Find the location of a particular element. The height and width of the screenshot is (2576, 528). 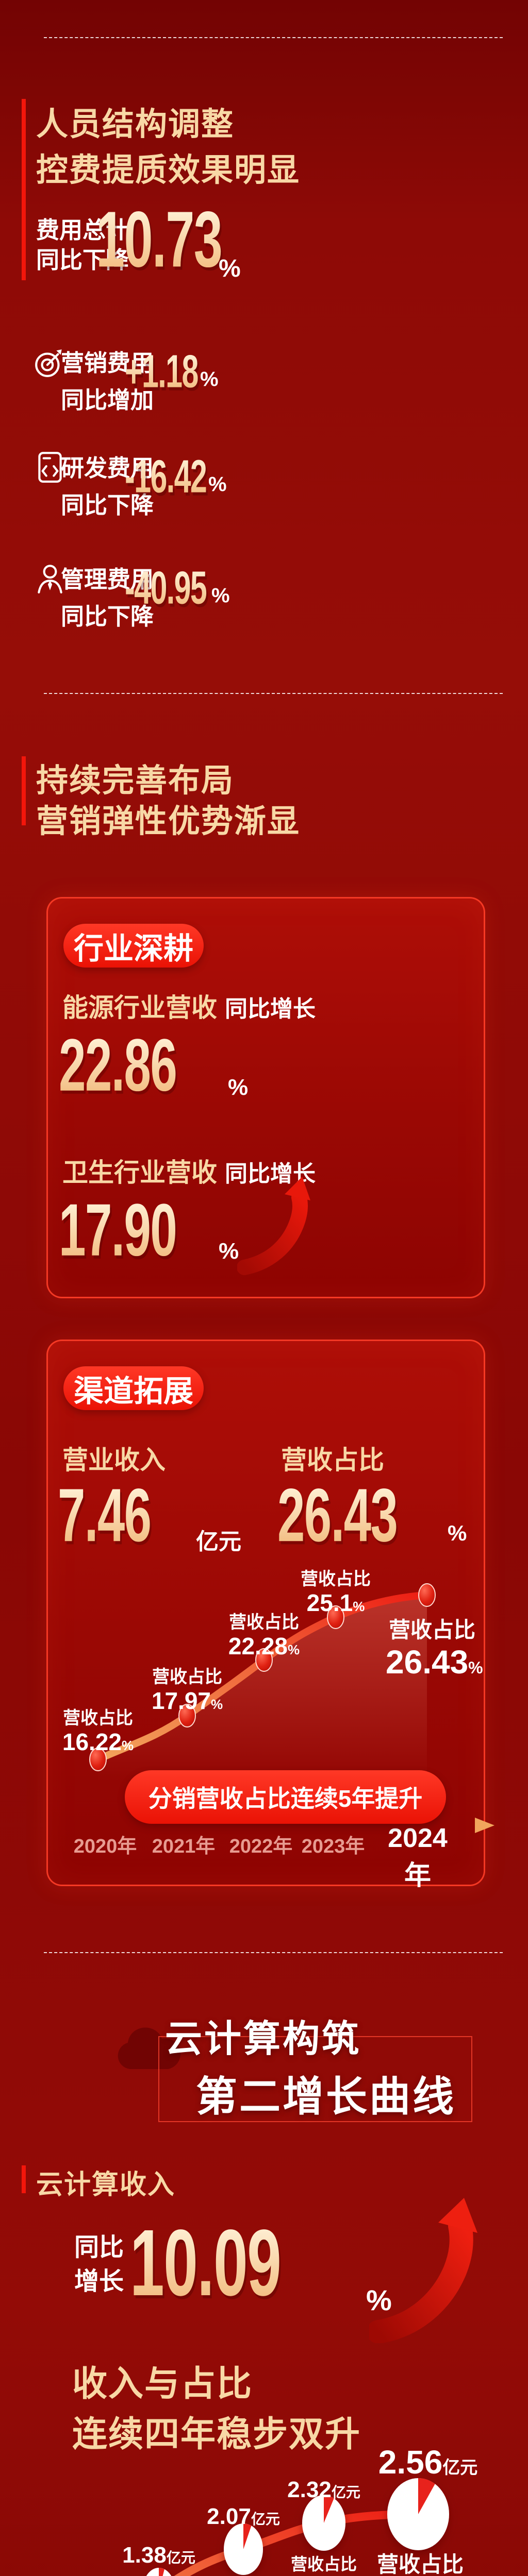

chart1-point-label-2021: 营收占比 17.97% is located at coordinates (187, 1691).